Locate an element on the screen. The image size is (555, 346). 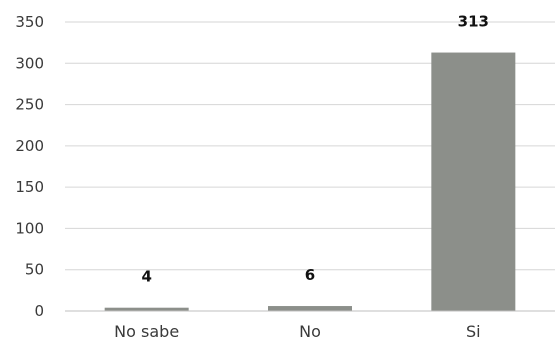
x-category-label-0: No sabe is located at coordinates (146, 331).